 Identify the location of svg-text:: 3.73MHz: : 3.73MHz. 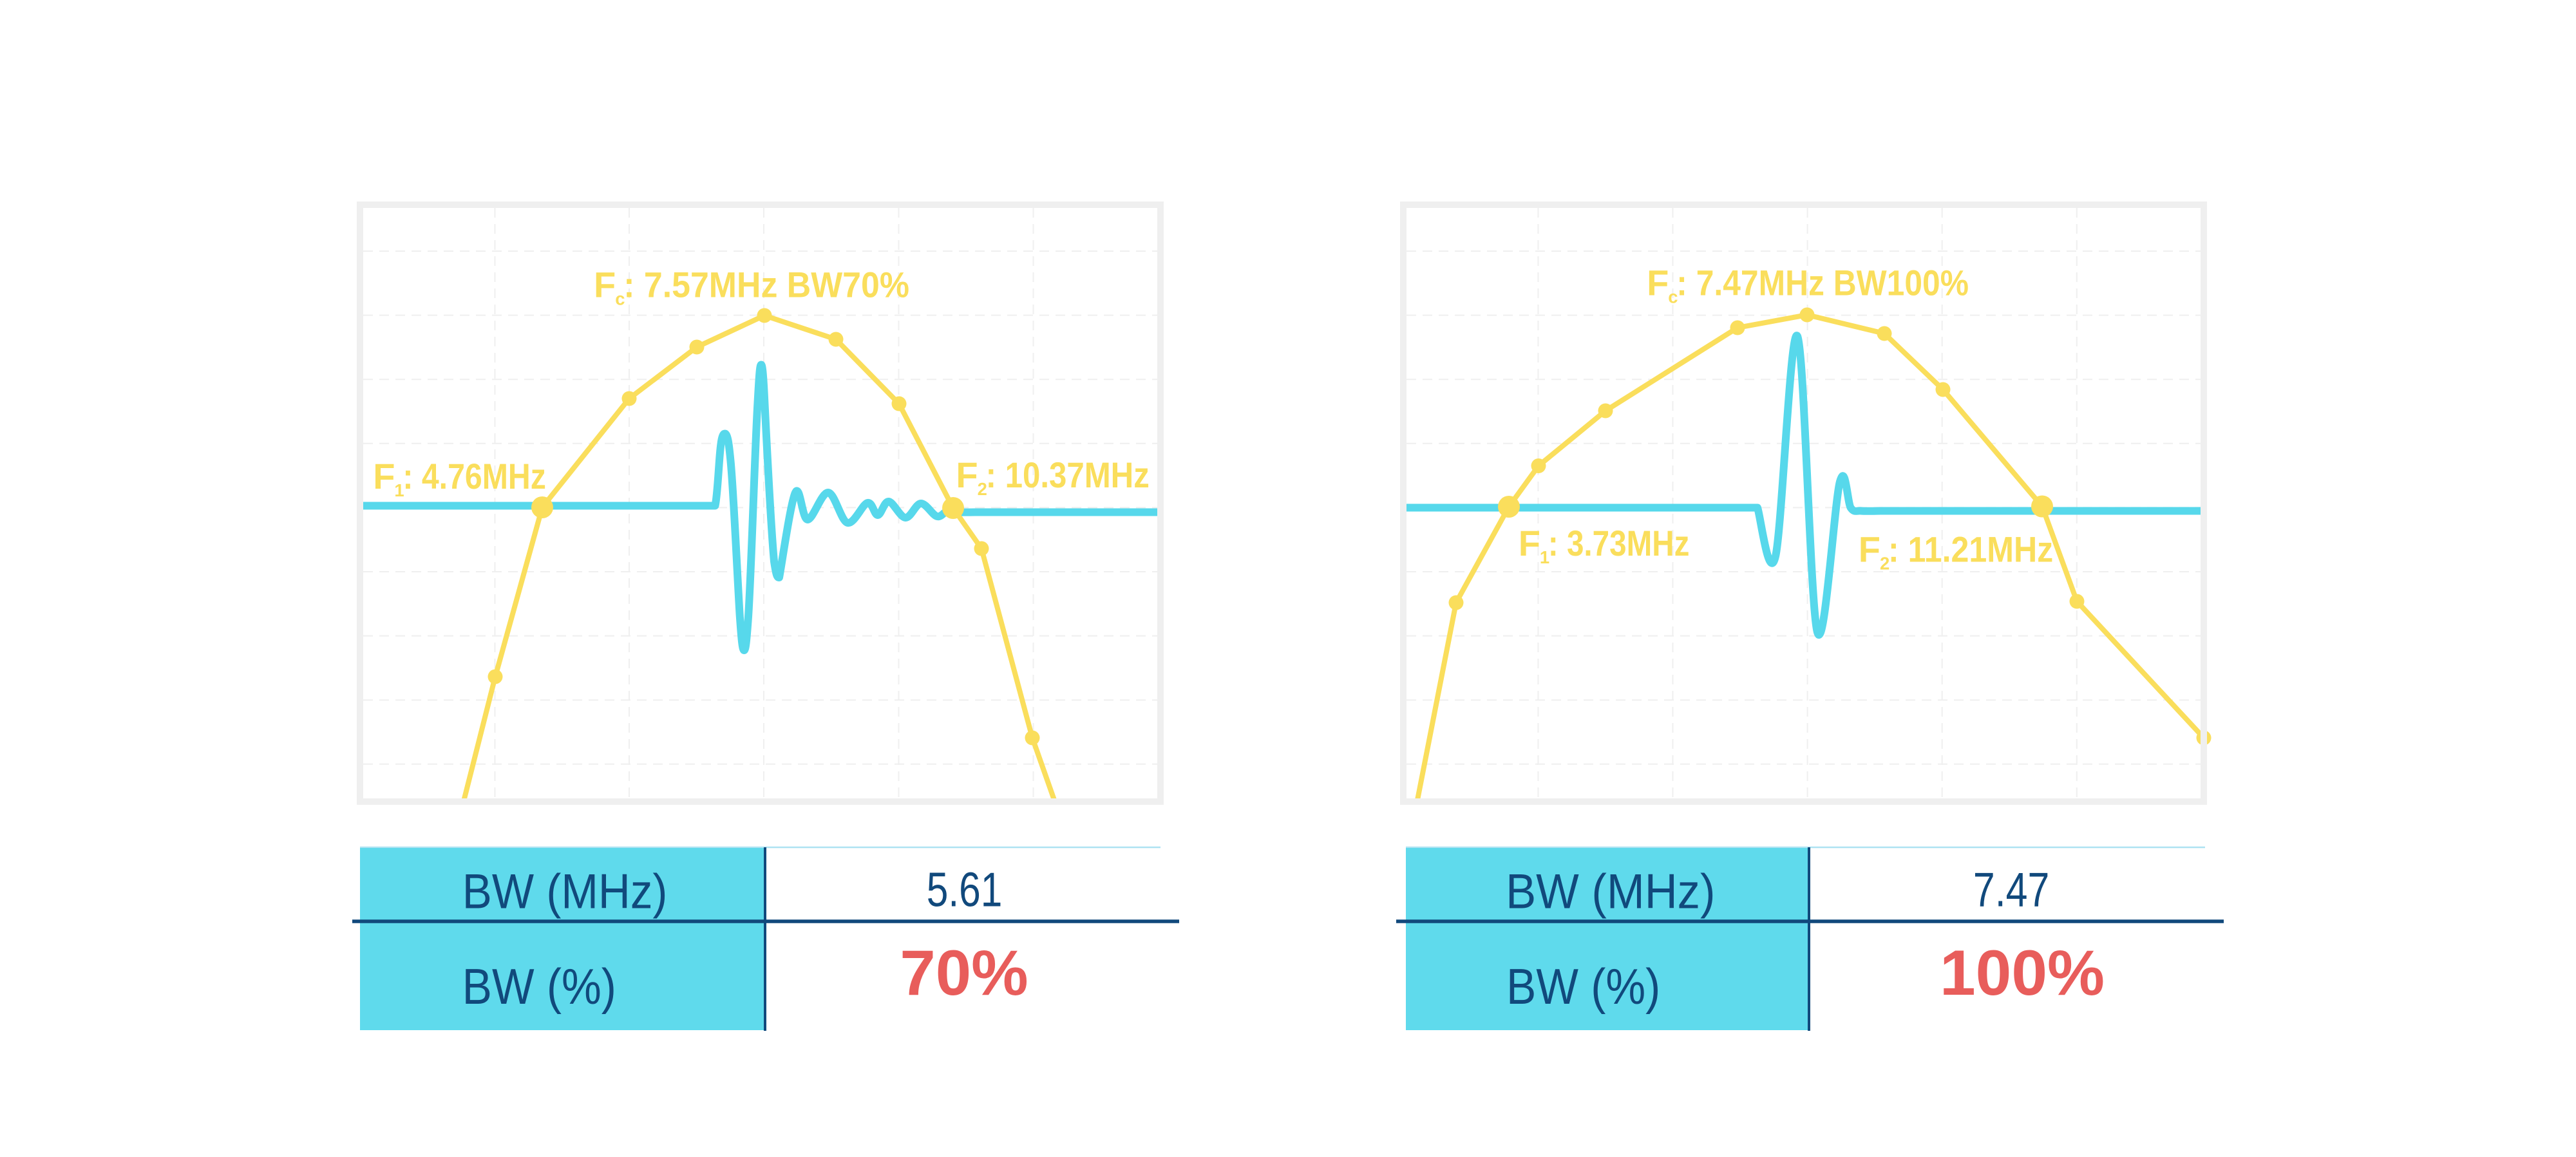
(1619, 543).